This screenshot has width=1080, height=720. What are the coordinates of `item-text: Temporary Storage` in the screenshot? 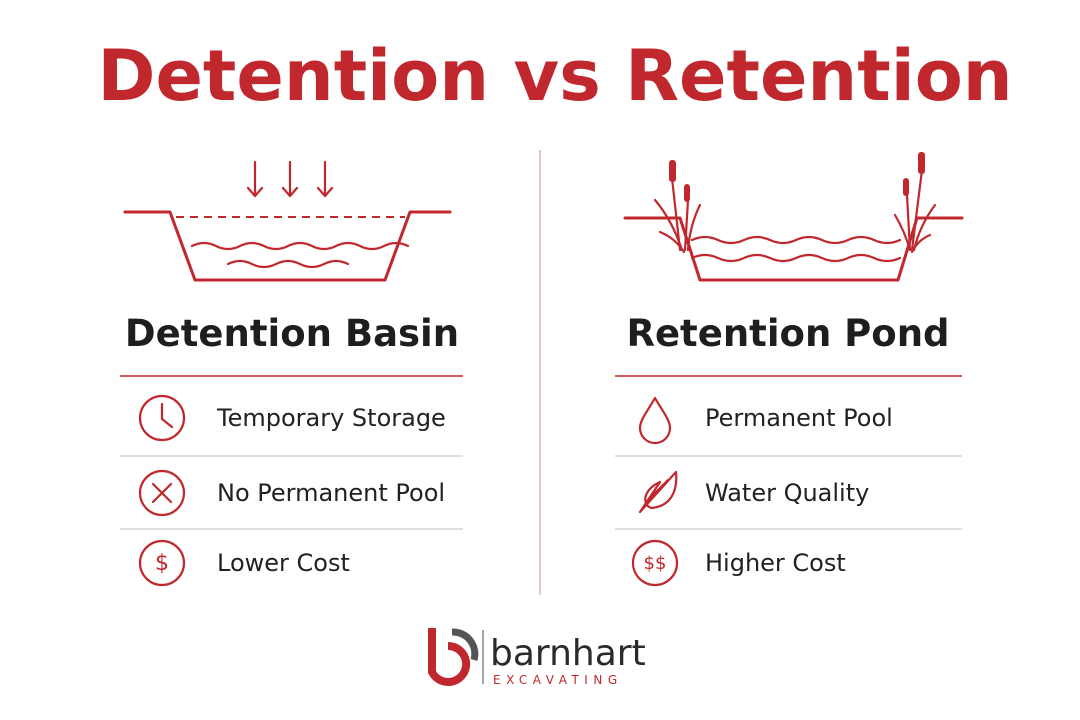 It's located at (331, 418).